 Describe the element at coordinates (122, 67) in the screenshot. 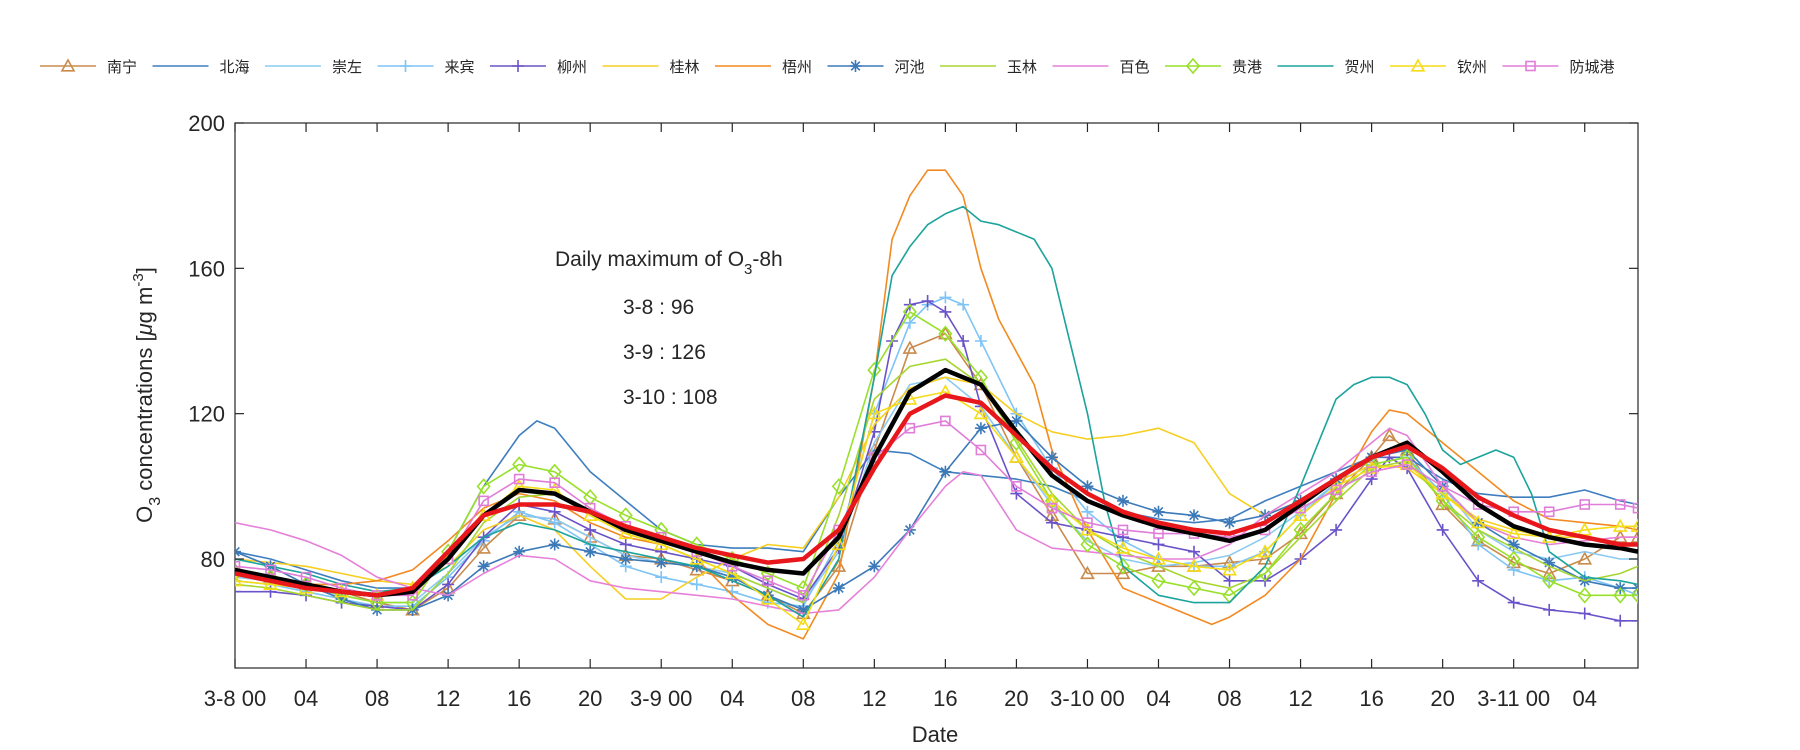

I see `legend-label-南宁: 南宁` at that location.